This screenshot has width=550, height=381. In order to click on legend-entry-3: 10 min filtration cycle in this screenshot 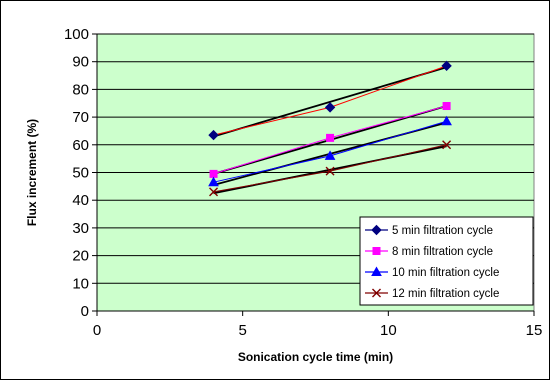, I will do `click(445, 273)`.